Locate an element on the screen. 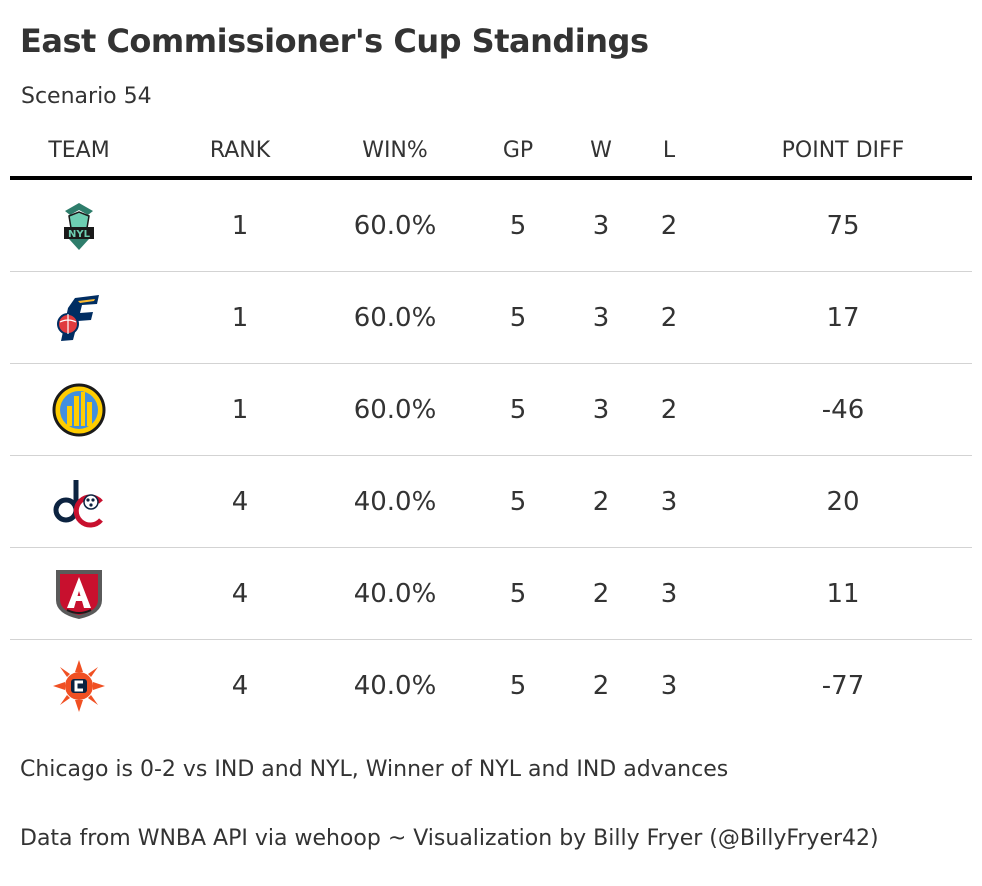  indiana-fever-logo is located at coordinates (78, 317).